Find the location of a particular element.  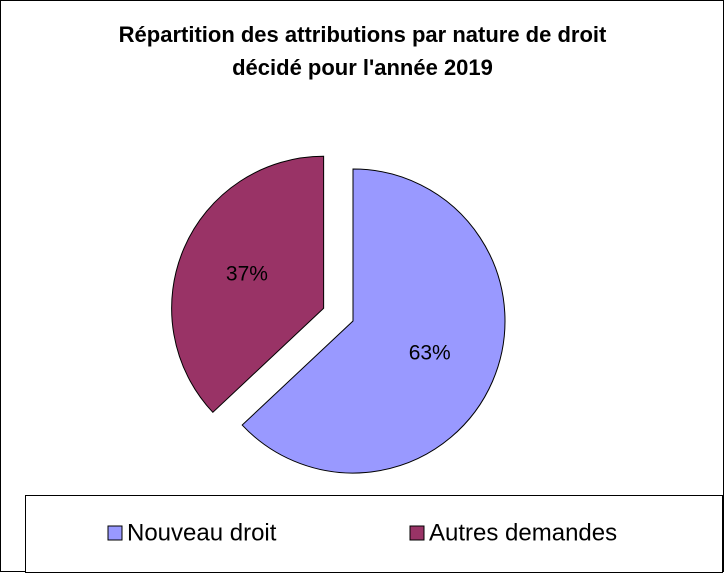

legend-label: Autres demandes is located at coordinates (523, 532).